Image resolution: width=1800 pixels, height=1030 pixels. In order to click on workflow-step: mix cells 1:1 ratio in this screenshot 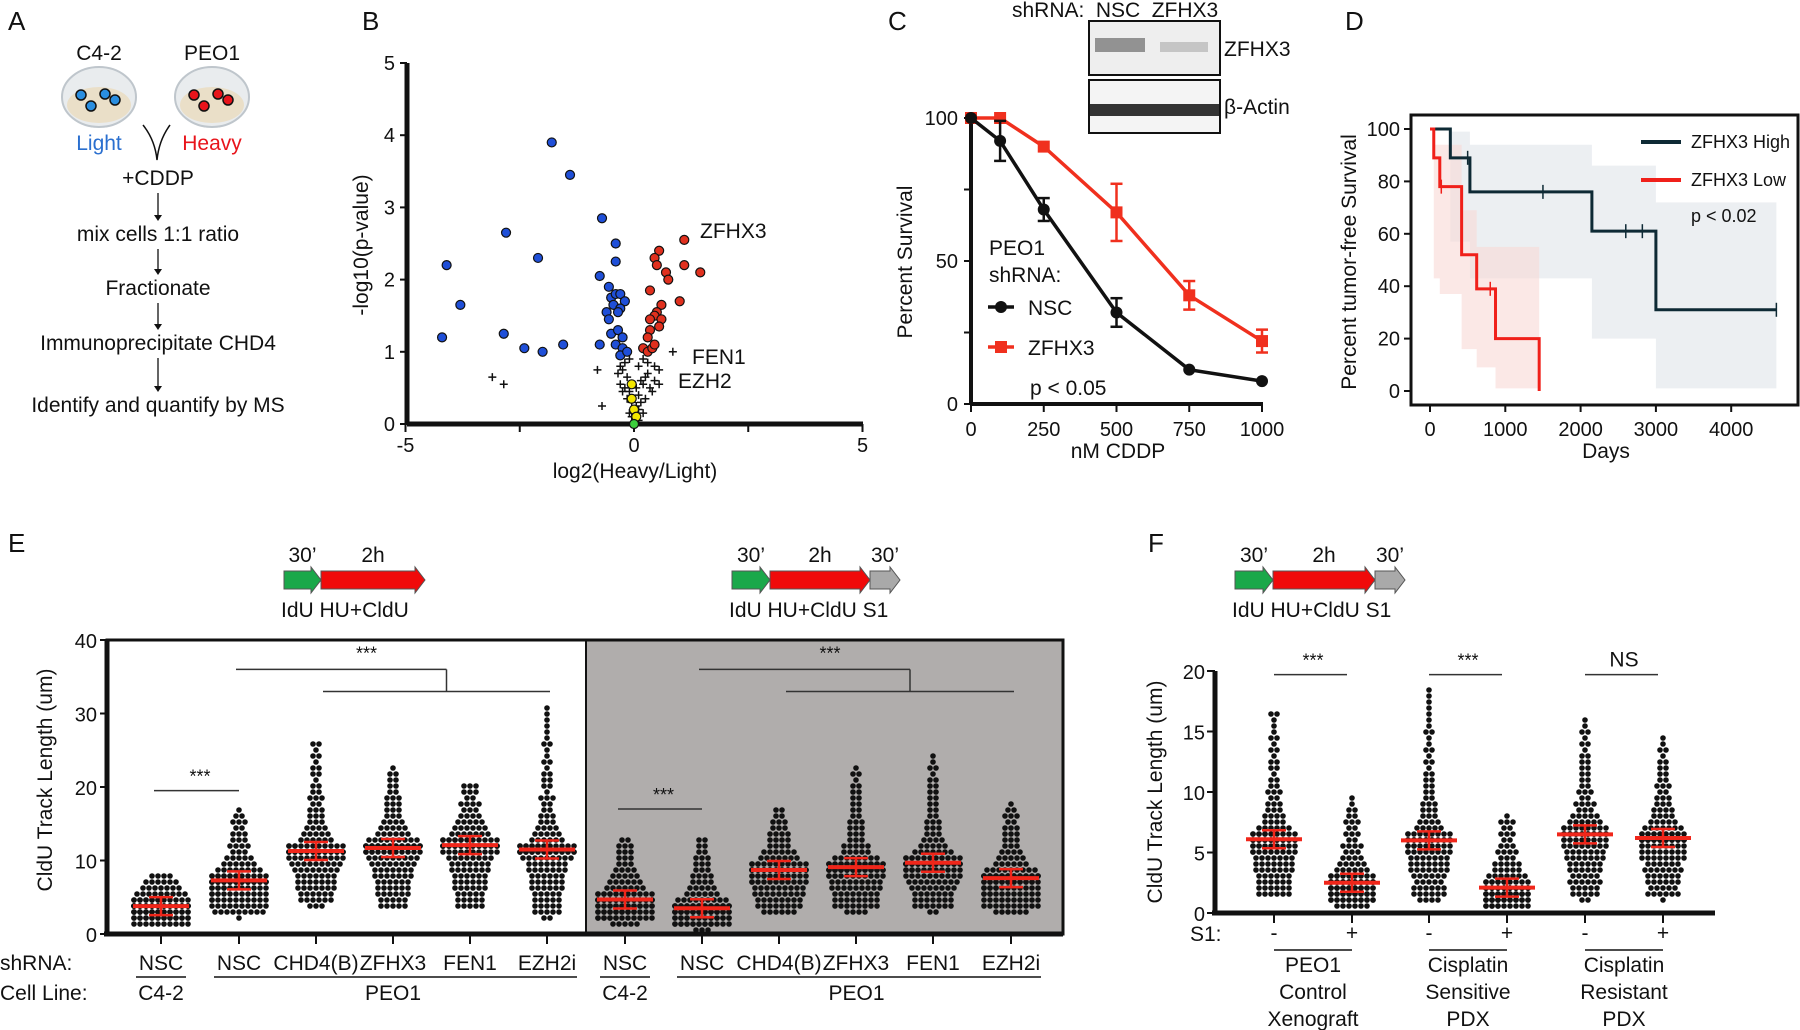, I will do `click(158, 234)`.